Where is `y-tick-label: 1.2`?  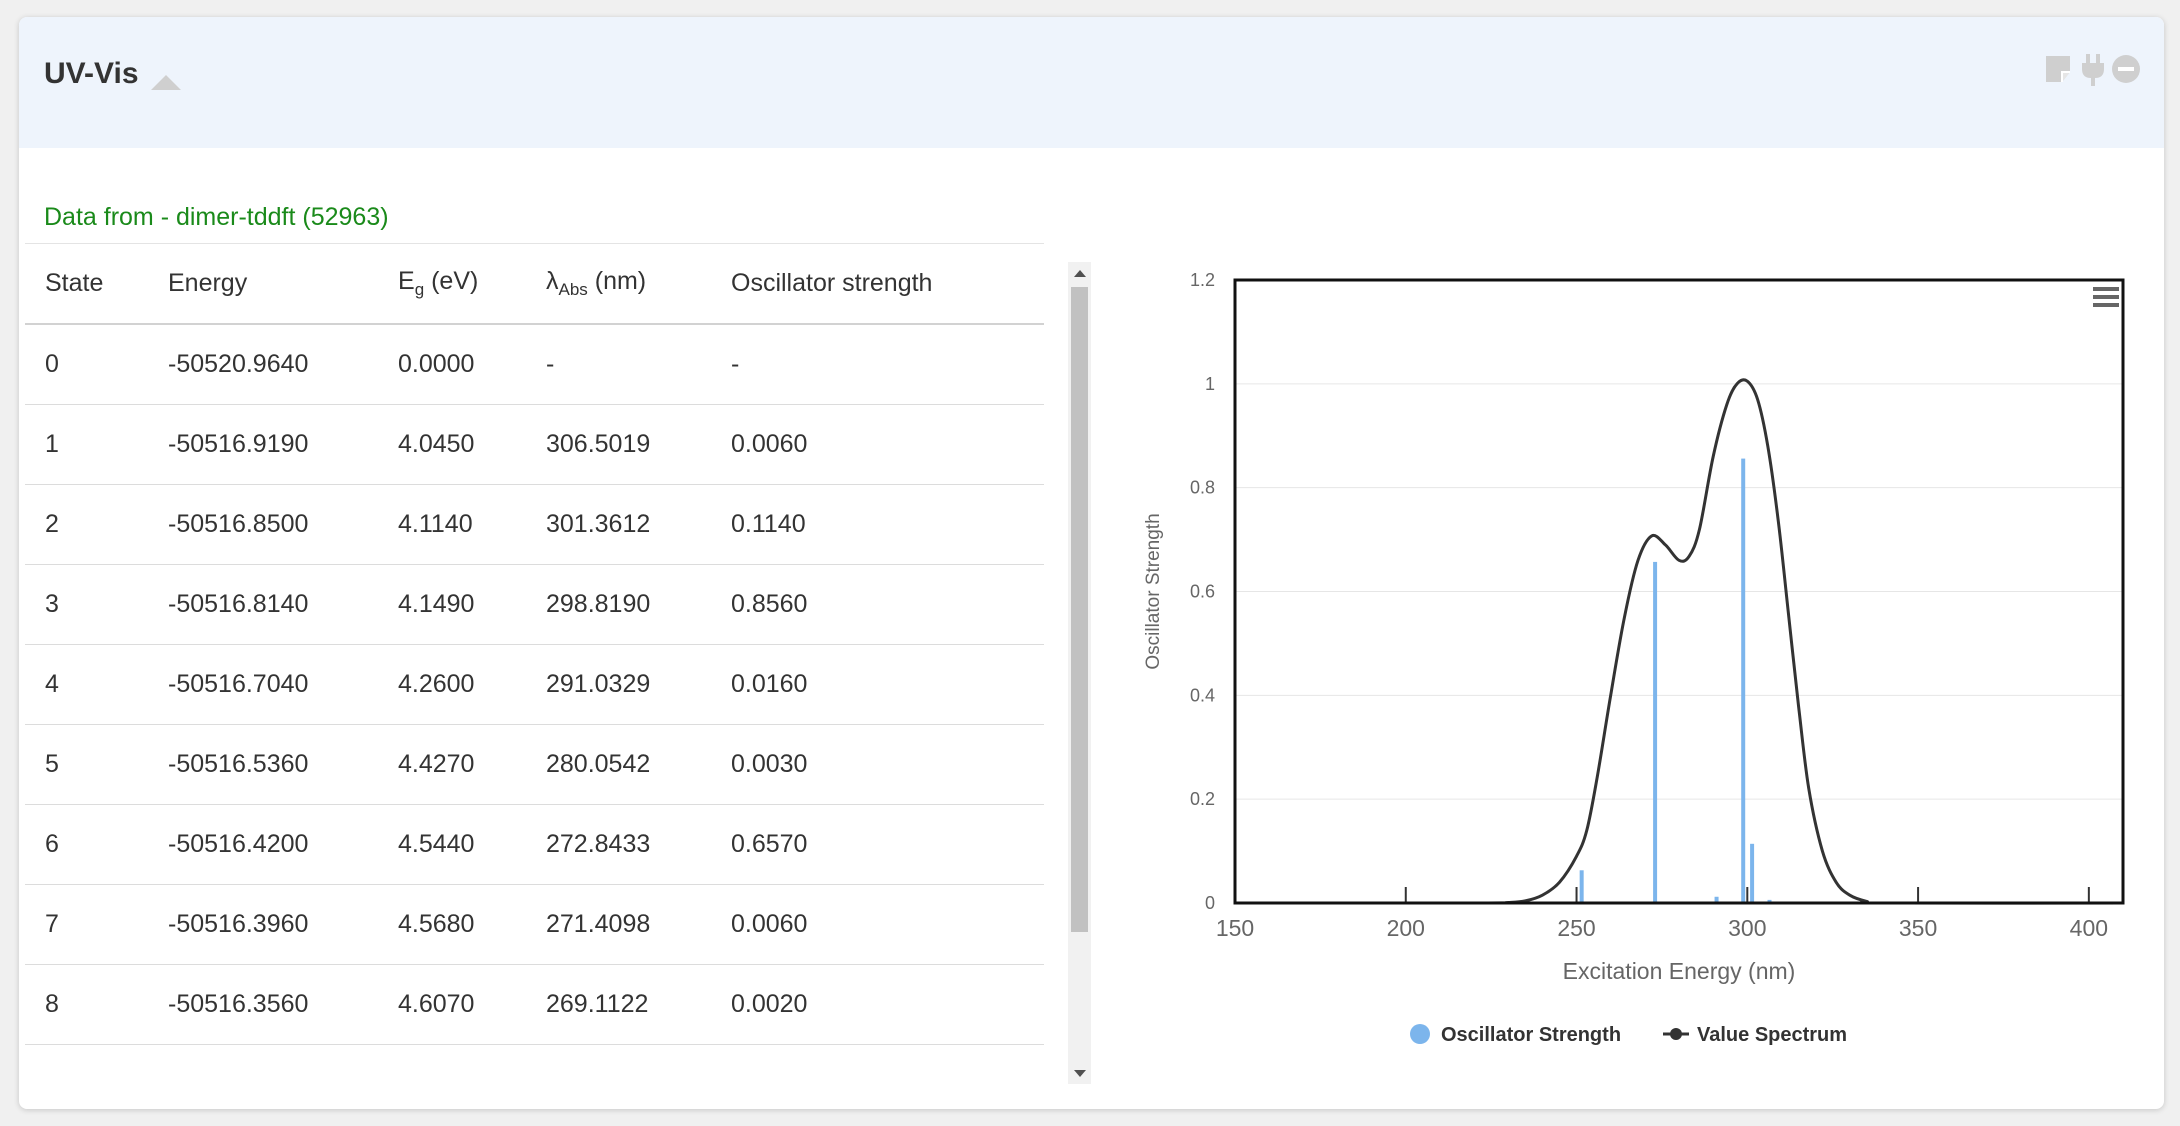
y-tick-label: 1.2 is located at coordinates (1202, 280).